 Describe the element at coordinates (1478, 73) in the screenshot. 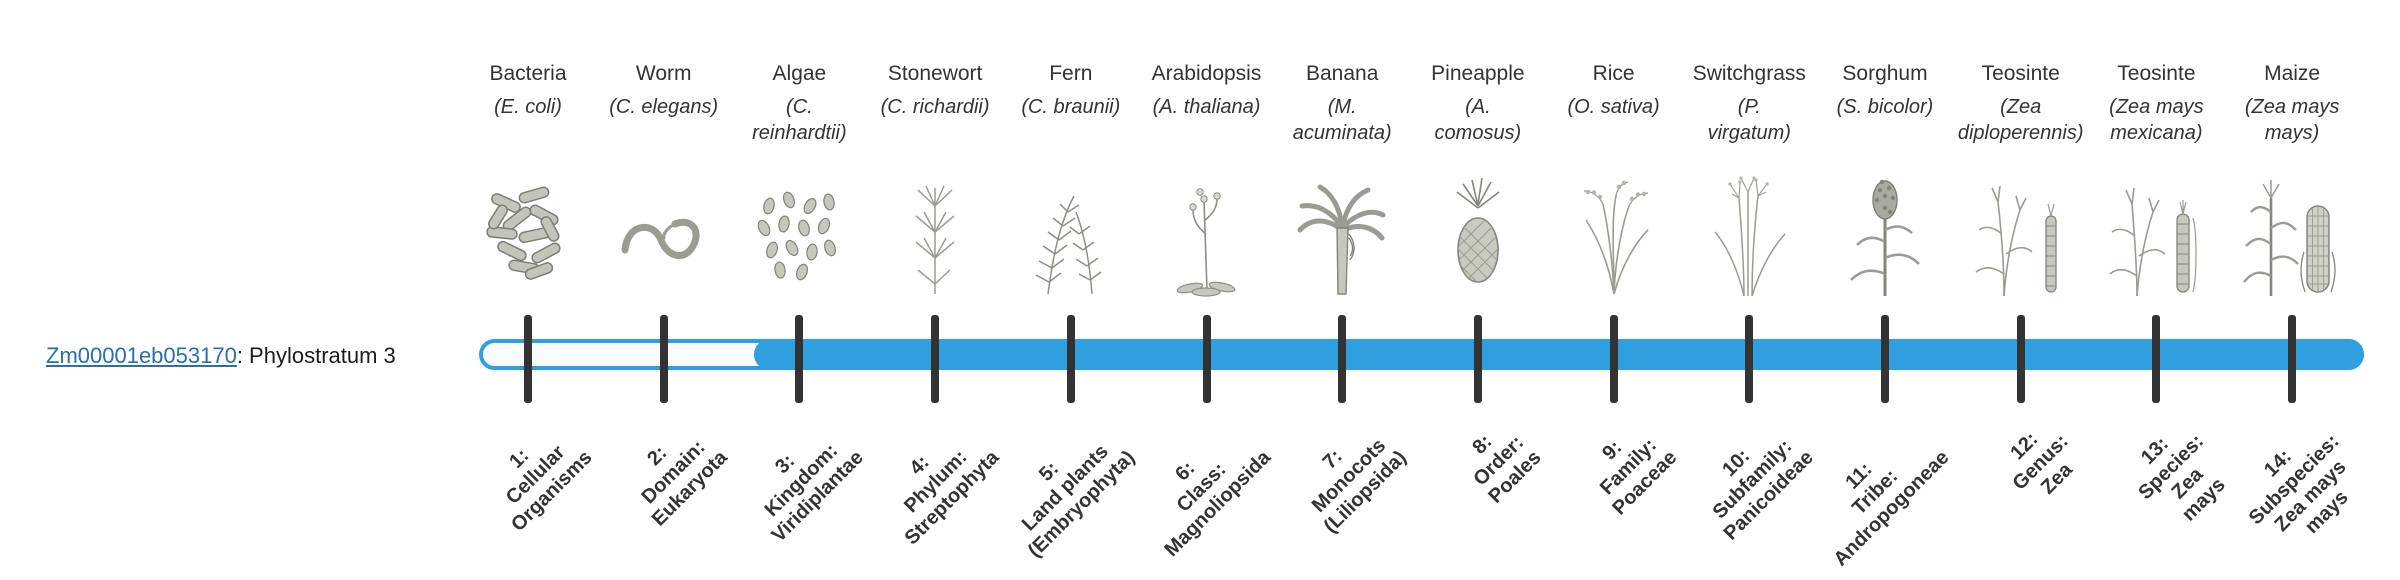

I see `taxon-common-name: Pineapple` at that location.